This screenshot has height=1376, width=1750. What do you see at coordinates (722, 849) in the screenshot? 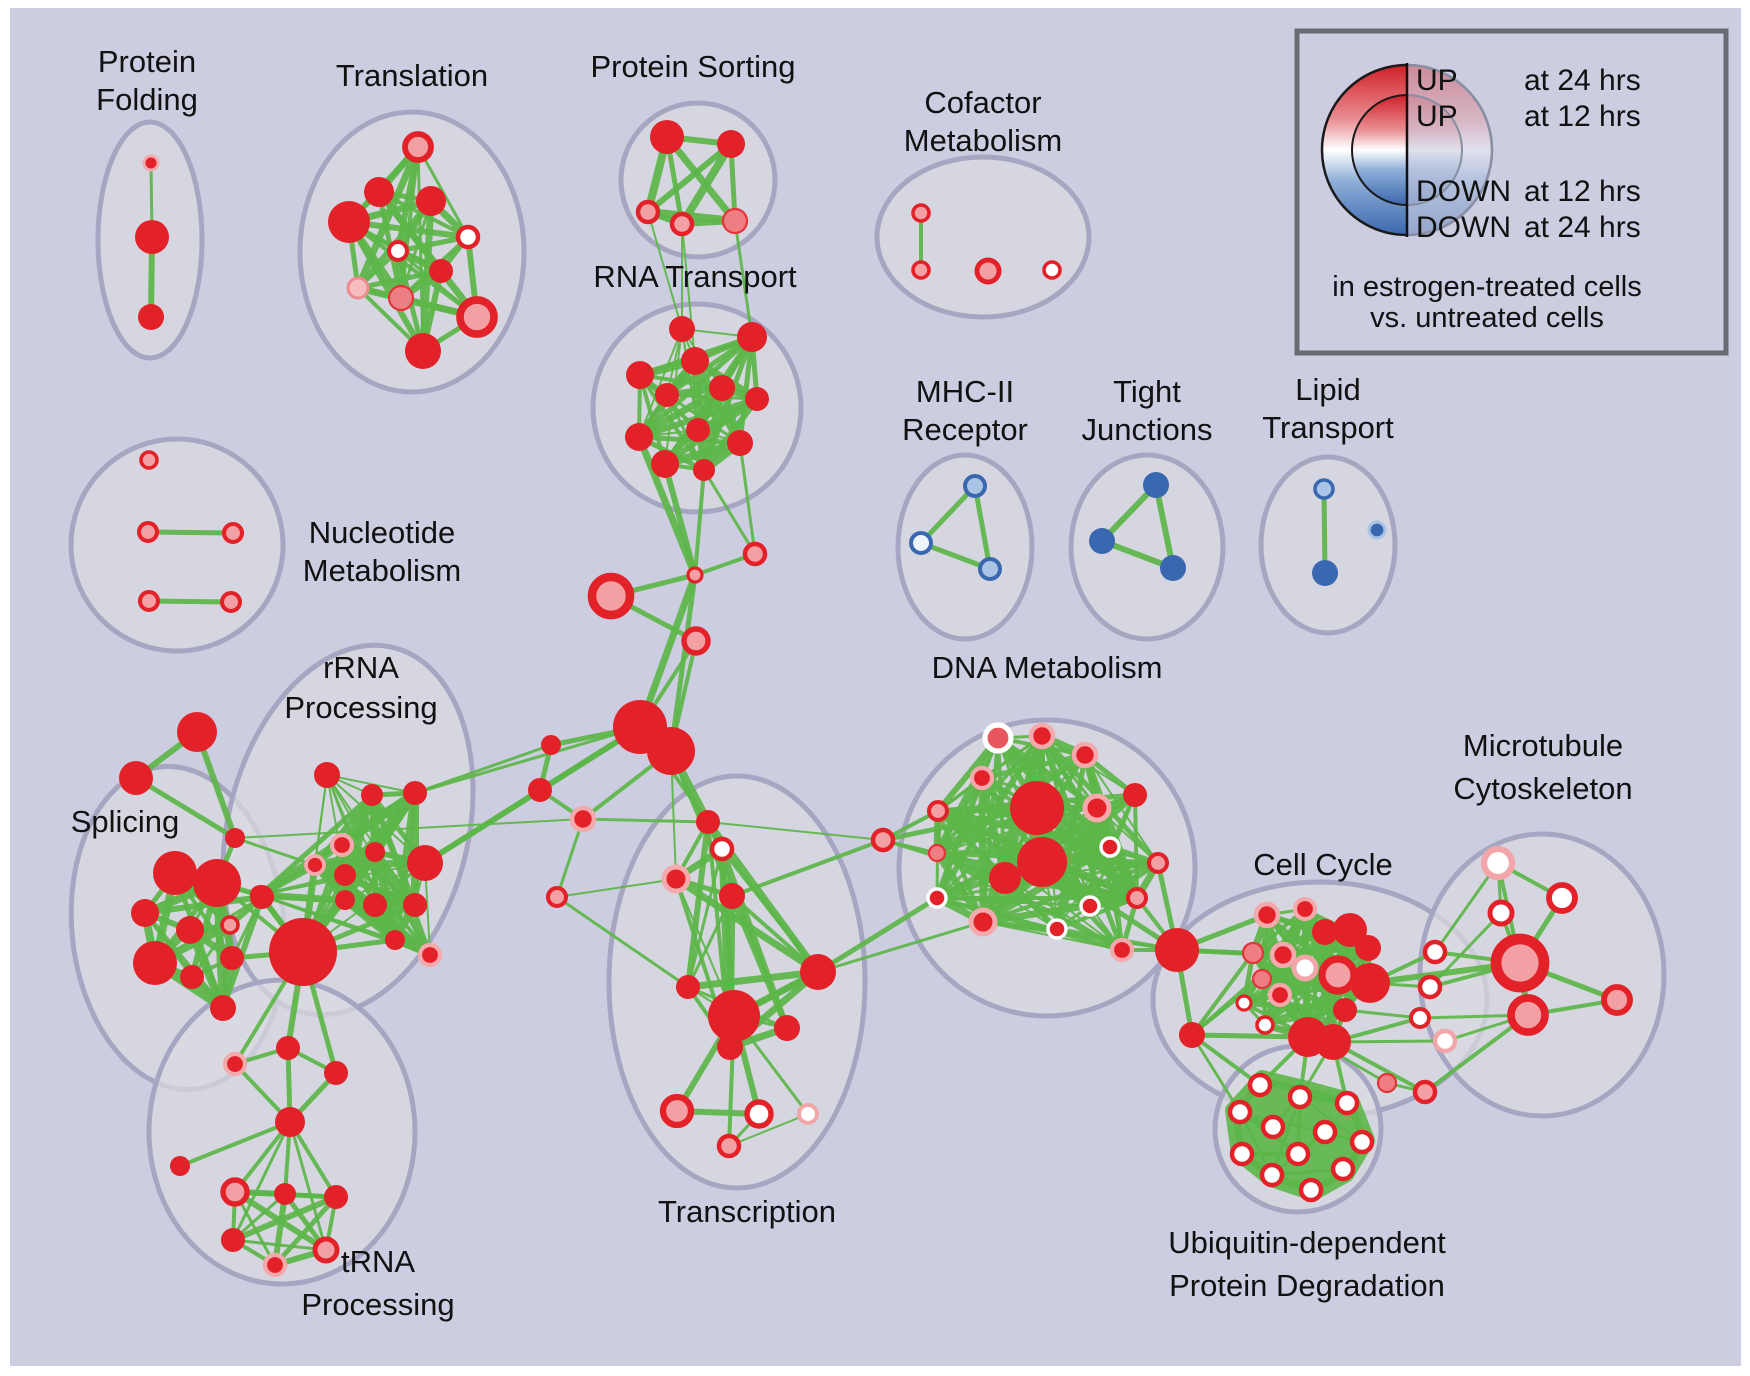
I see `node-tc2` at bounding box center [722, 849].